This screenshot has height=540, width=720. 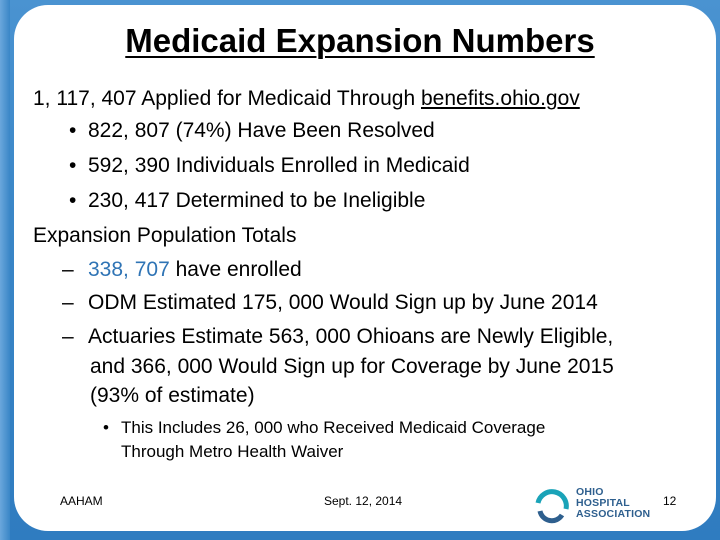 I want to click on footer-date: Sept. 12, 2014, so click(x=363, y=501).